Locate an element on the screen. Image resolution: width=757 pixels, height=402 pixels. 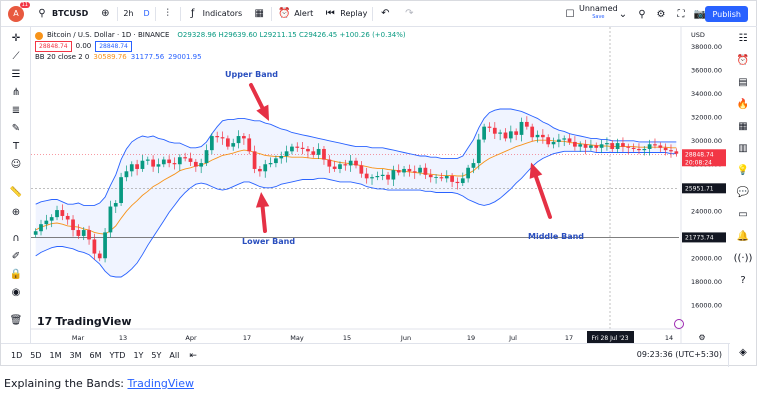
notifications-icon: 🔔 is located at coordinates (743, 236).